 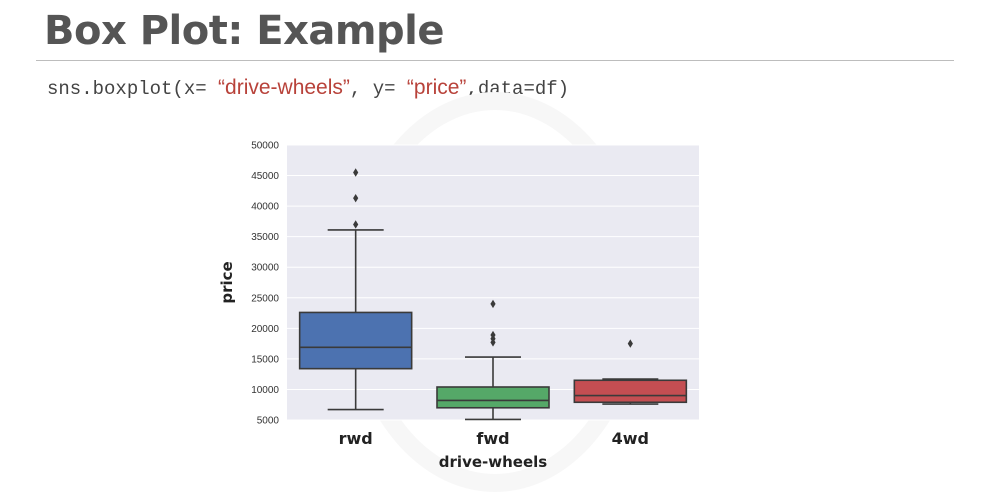 What do you see at coordinates (265, 146) in the screenshot?
I see `y-tick-label: 50000` at bounding box center [265, 146].